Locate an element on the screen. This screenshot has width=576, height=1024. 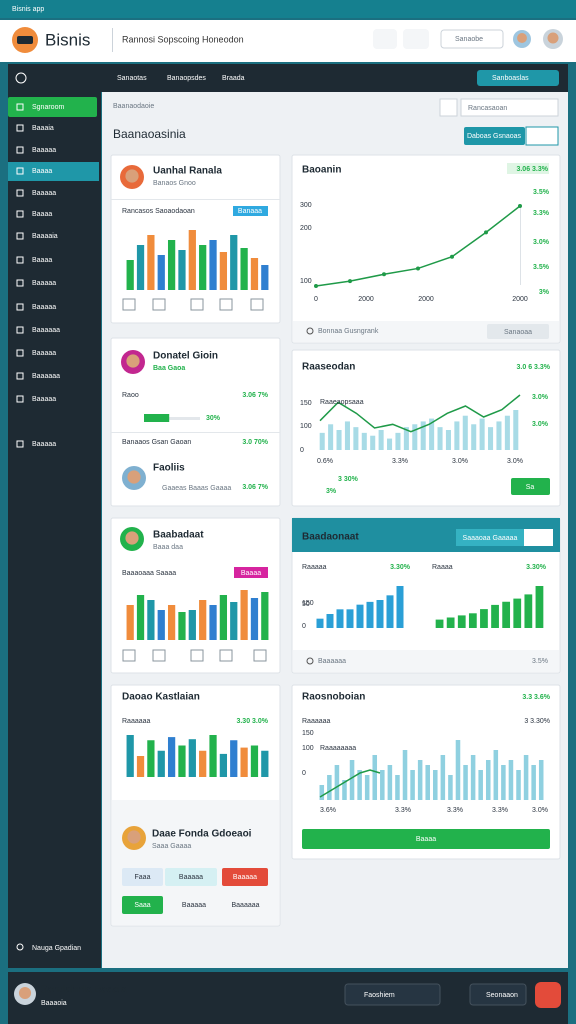
badge-text: 3.06 3.3% is located at coordinates (532, 169).